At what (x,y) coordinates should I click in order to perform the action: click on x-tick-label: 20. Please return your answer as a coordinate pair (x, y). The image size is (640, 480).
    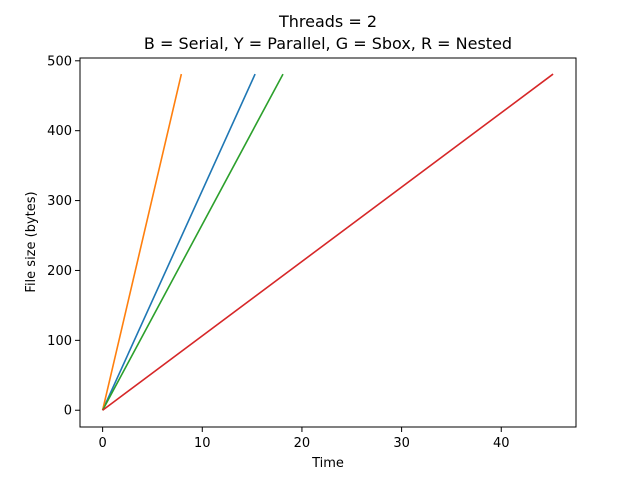
    Looking at the image, I should click on (302, 443).